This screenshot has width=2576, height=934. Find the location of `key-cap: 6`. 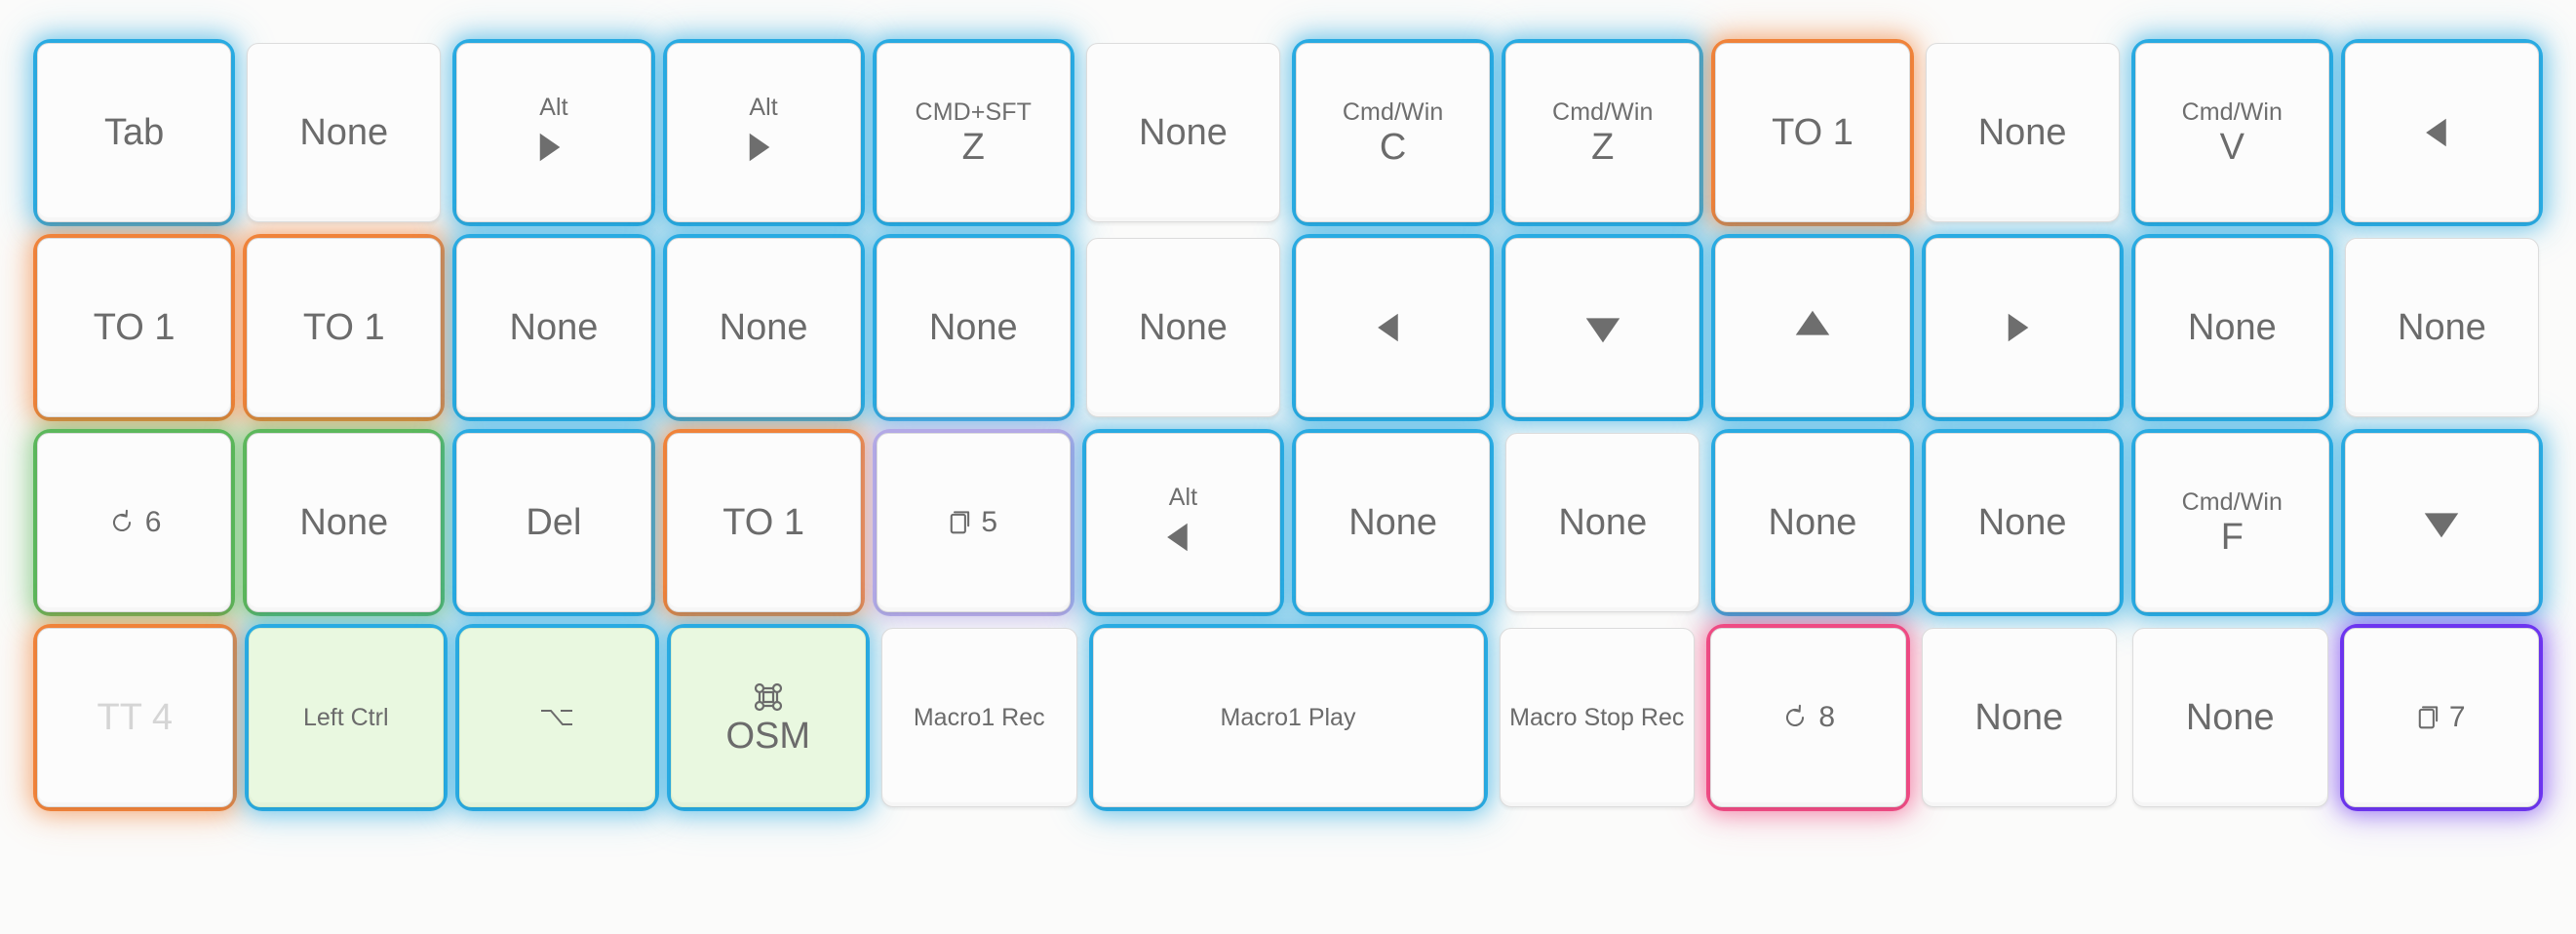

key-cap: 6 is located at coordinates (134, 522).